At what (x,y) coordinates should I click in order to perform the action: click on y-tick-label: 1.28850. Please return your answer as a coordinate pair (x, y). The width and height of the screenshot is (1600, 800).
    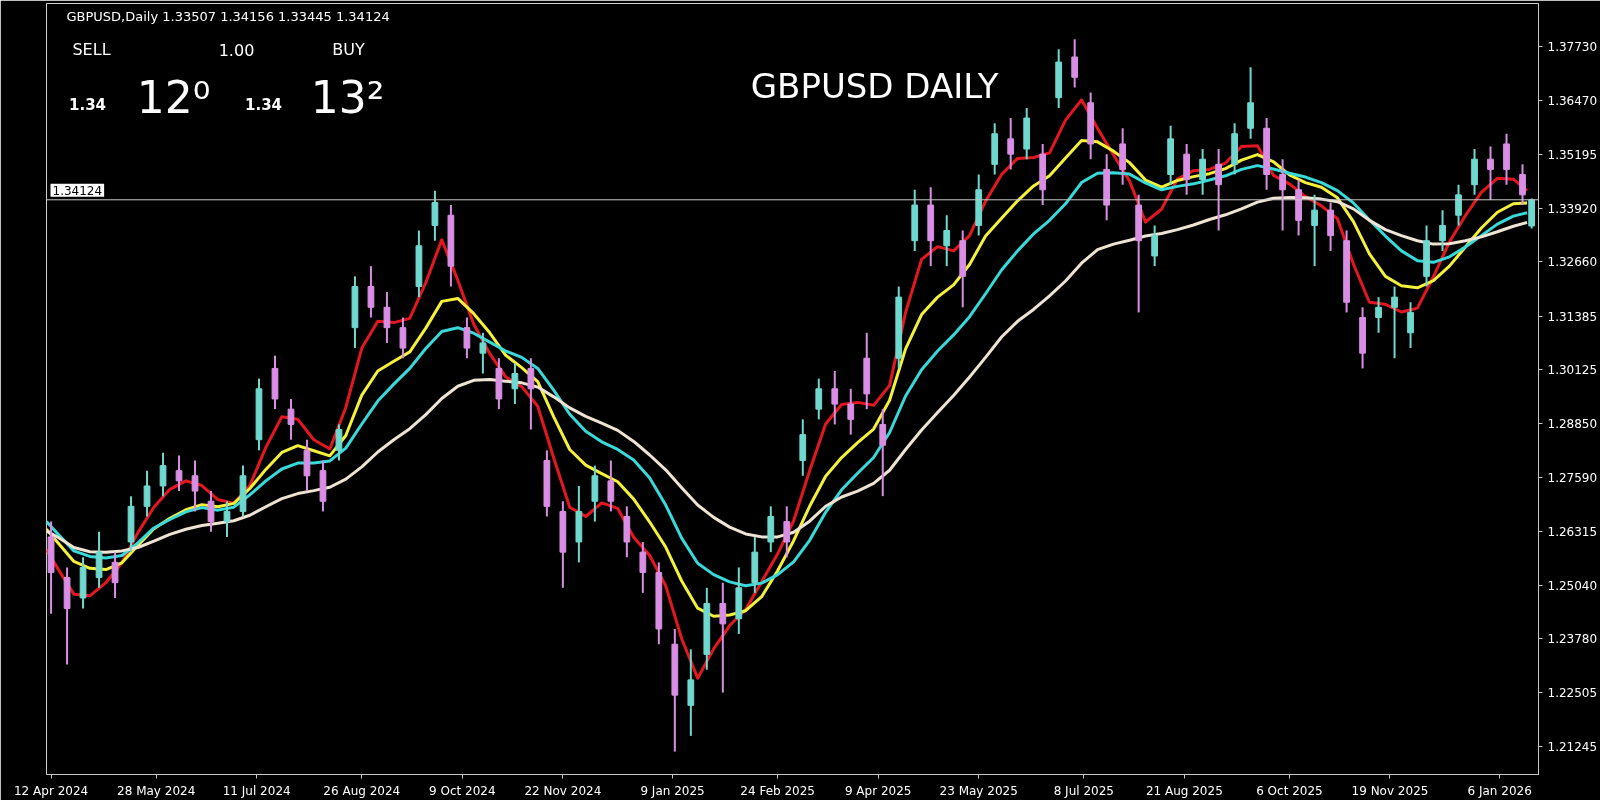
    Looking at the image, I should click on (1572, 424).